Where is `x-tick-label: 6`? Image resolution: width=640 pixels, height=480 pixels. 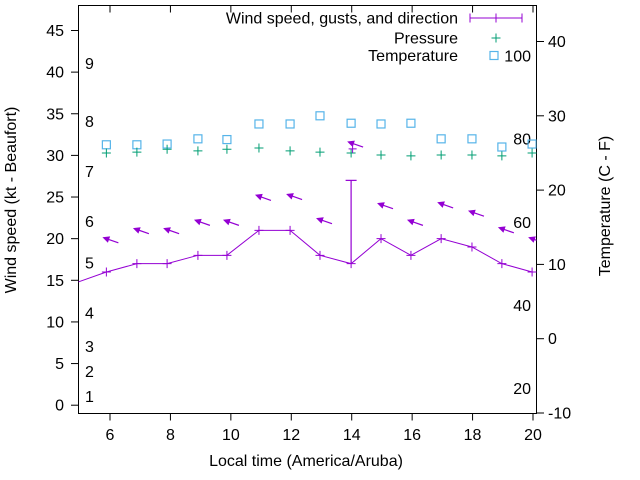
x-tick-label: 6 is located at coordinates (110, 435).